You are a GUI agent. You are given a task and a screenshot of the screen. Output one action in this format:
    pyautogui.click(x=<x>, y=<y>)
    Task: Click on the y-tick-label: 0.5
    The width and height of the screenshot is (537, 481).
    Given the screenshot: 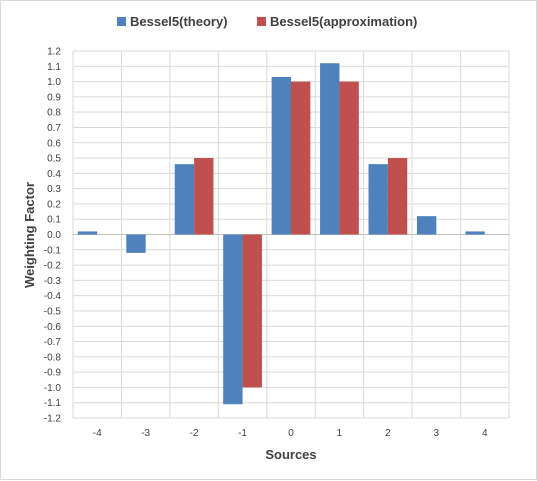 What is the action you would take?
    pyautogui.click(x=54, y=159)
    